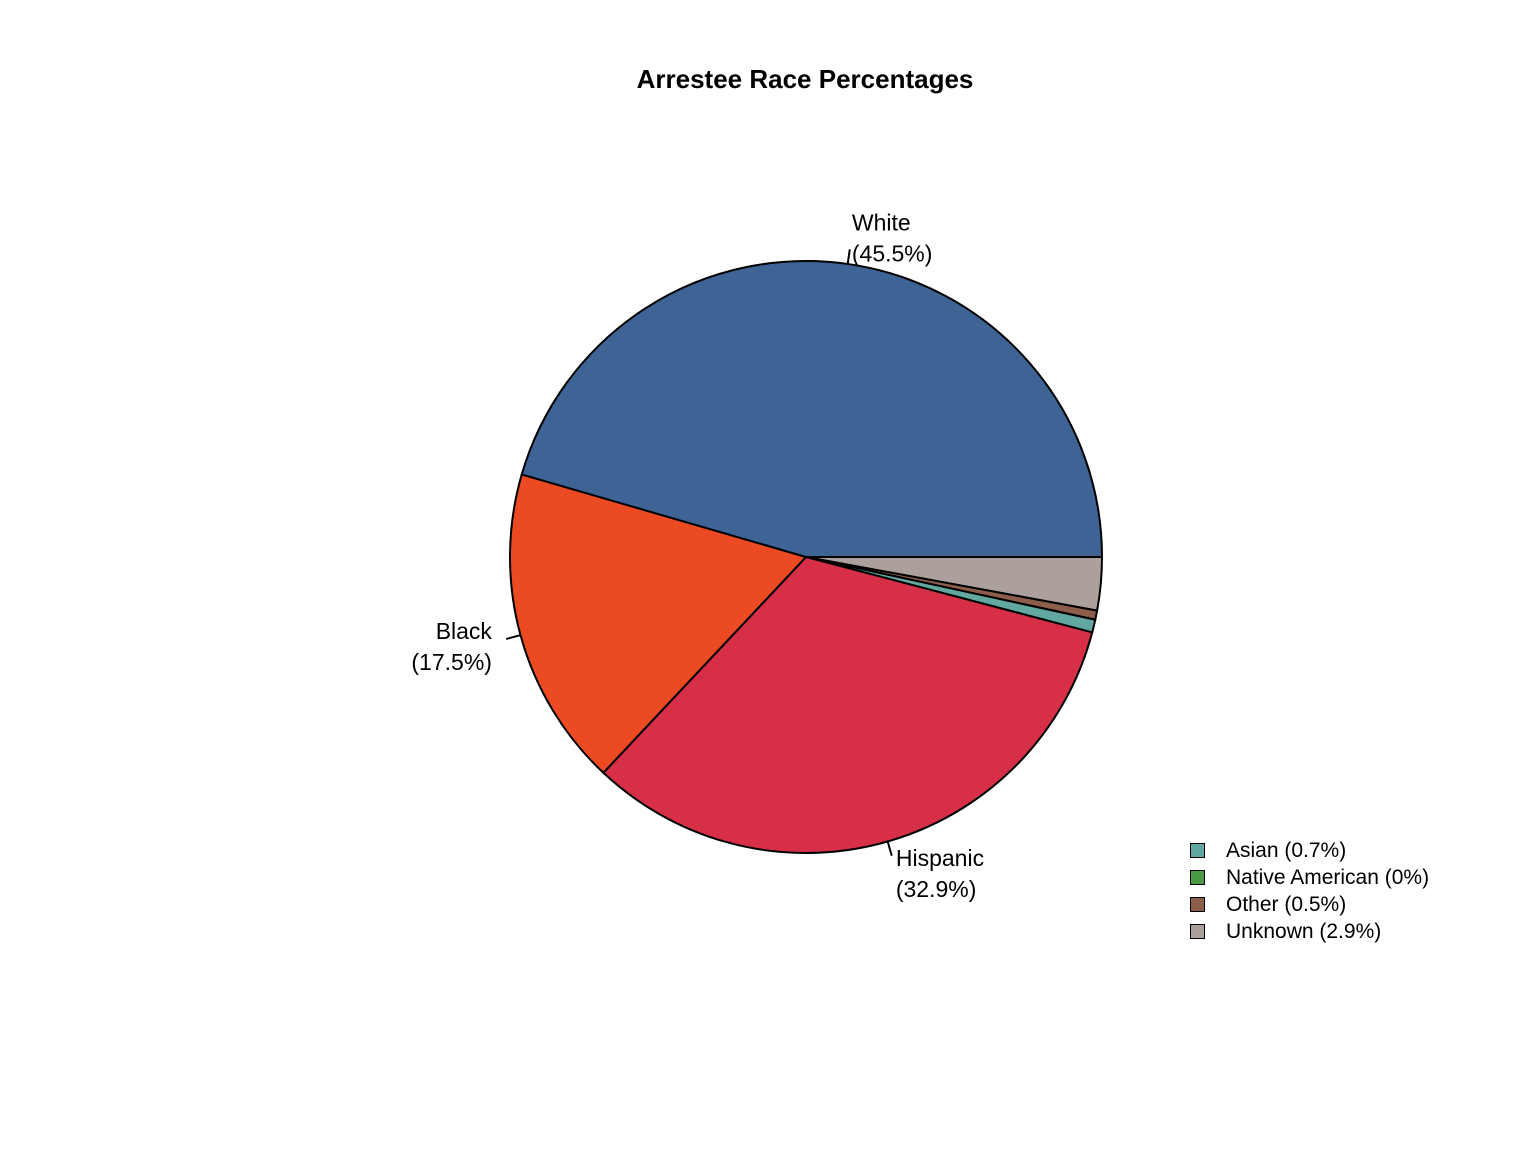 This screenshot has width=1536, height=1152. Describe the element at coordinates (1304, 931) in the screenshot. I see `legend-text-unknown: Unknown (2.9%)` at that location.